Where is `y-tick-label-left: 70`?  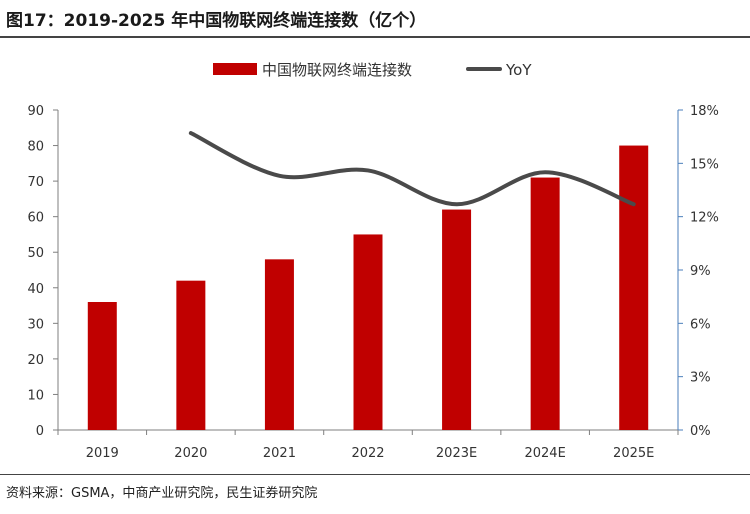
y-tick-label-left: 70 is located at coordinates (35, 182).